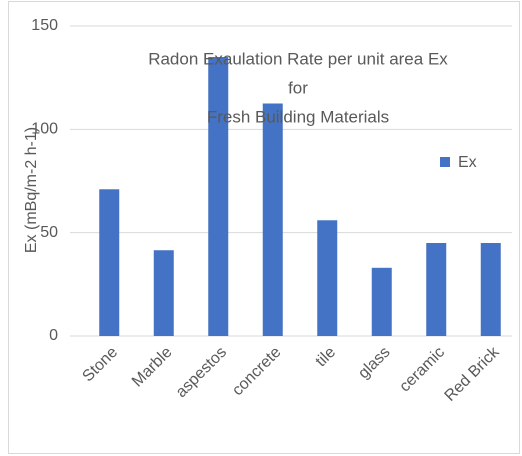 The image size is (522, 456). Describe the element at coordinates (298, 87) in the screenshot. I see `chart-title: for` at that location.